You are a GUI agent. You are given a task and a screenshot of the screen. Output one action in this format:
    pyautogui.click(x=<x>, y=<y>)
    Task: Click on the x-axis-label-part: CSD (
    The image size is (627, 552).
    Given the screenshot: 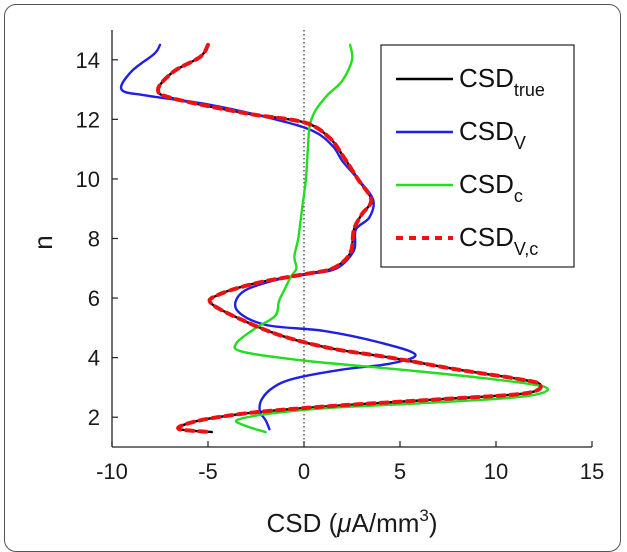 What is the action you would take?
    pyautogui.click(x=301, y=523)
    